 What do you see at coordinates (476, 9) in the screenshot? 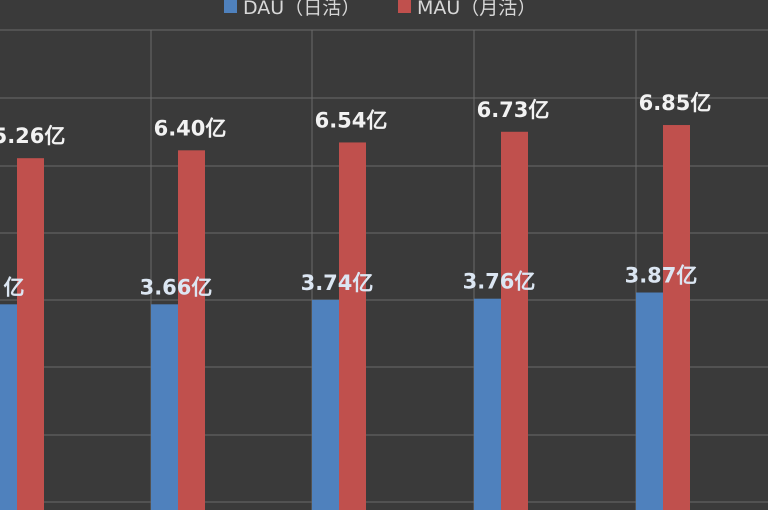
I see `legend-label-mau: MAU（月活）` at bounding box center [476, 9].